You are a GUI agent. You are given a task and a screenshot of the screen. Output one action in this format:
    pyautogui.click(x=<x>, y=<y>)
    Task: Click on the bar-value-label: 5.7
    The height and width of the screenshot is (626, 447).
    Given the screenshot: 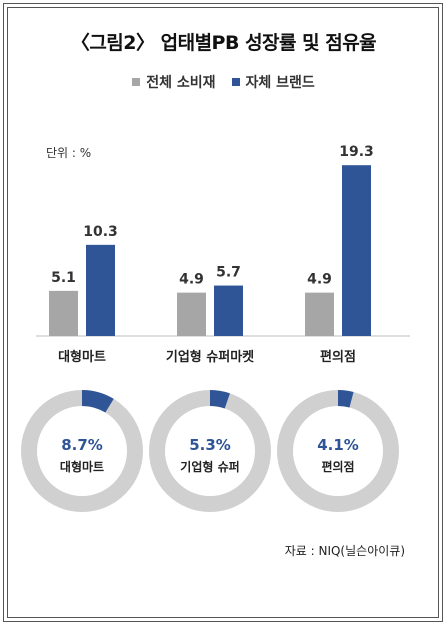 What is the action you would take?
    pyautogui.click(x=228, y=273)
    